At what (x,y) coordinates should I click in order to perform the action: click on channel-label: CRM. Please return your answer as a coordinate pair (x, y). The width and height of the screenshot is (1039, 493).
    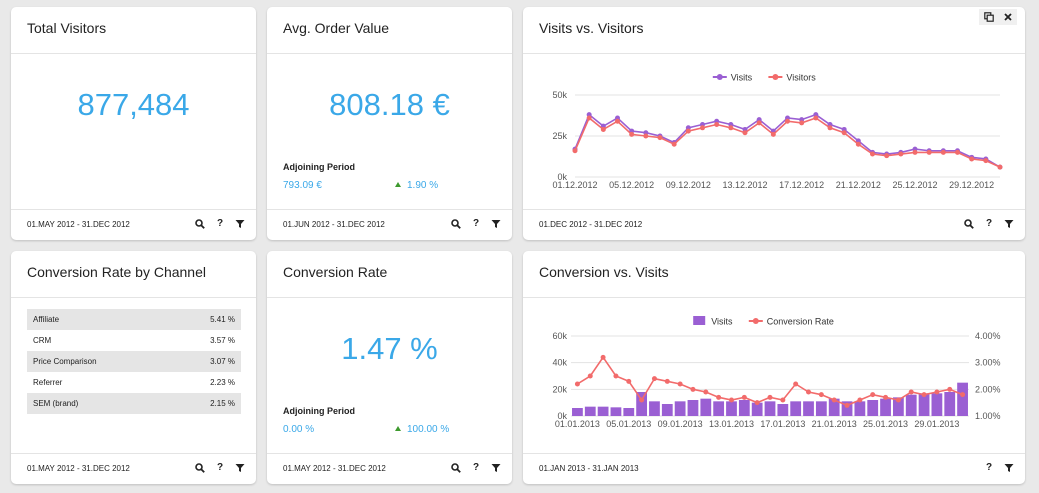
    Looking at the image, I should click on (42, 340).